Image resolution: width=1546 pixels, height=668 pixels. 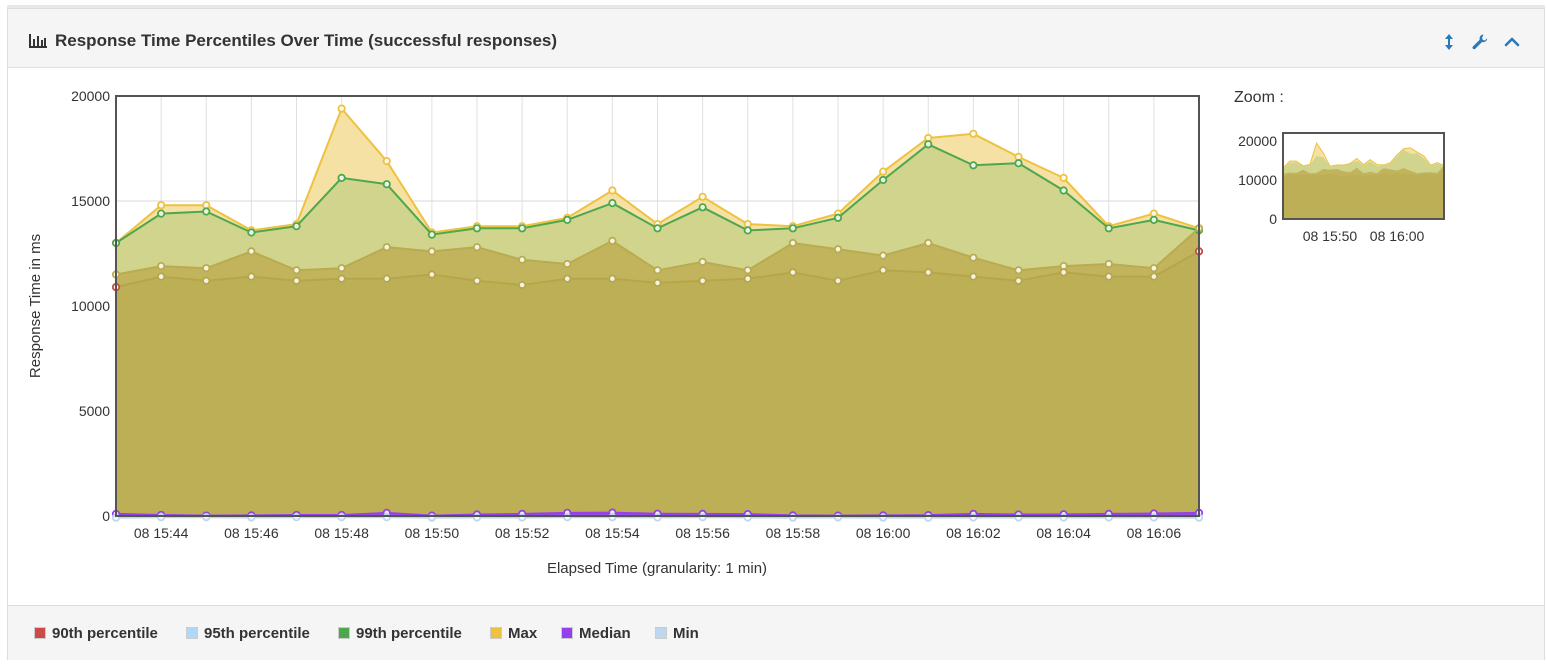 I want to click on legend-item-99th-percentile: 99th percentile, so click(x=400, y=633).